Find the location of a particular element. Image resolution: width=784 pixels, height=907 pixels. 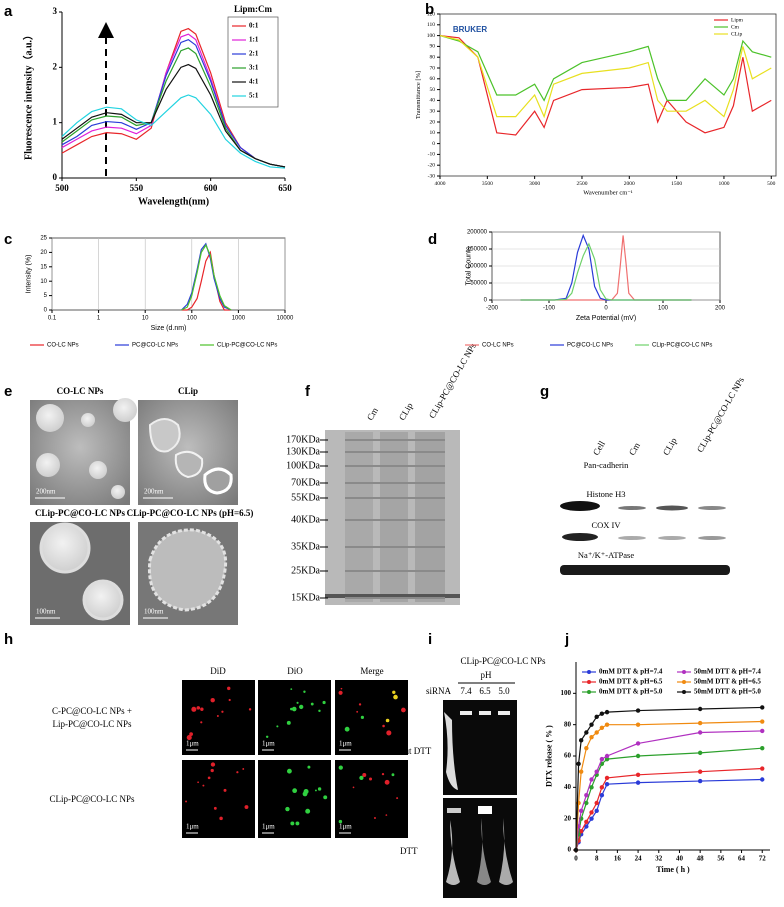

x-tick-label: 40 is located at coordinates (680, 859).